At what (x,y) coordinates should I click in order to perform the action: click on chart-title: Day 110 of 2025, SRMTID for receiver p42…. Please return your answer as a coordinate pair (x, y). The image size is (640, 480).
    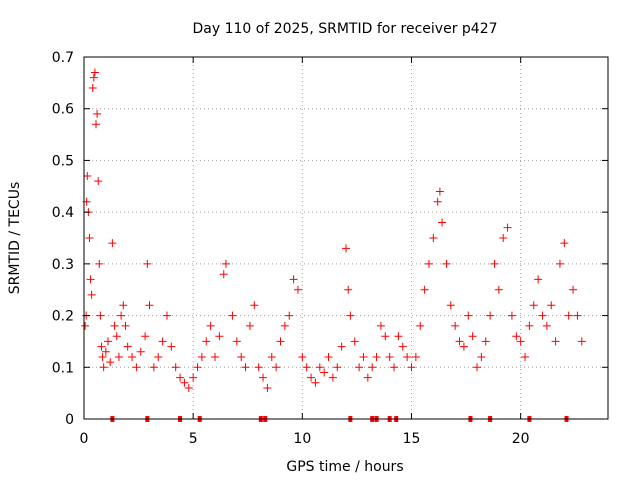
    Looking at the image, I should click on (344, 29).